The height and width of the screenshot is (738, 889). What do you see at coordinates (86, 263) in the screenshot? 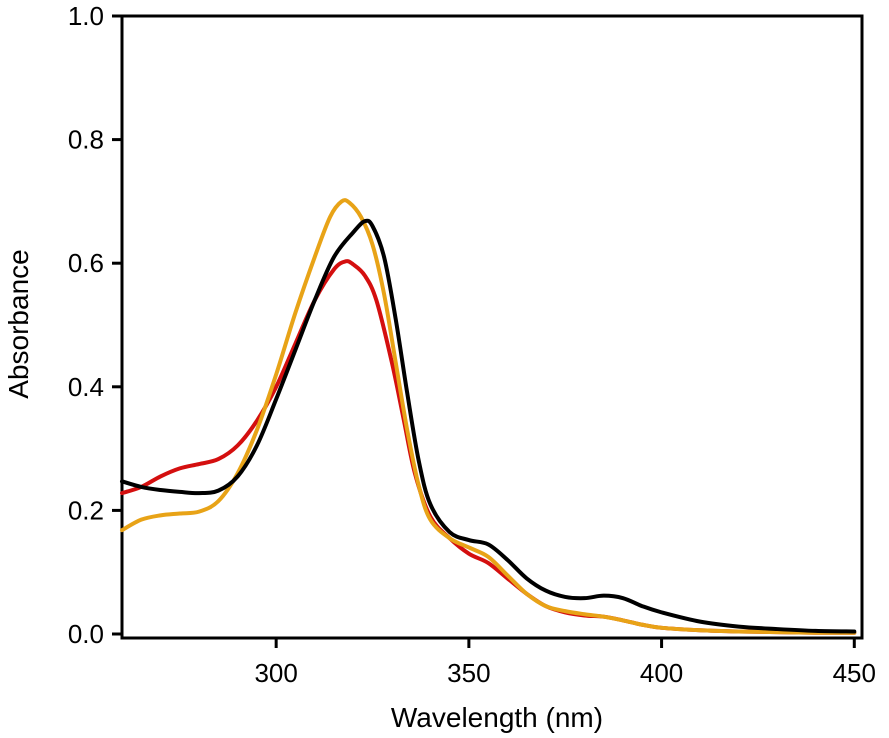
I see `y-tick-label: 0.6` at bounding box center [86, 263].